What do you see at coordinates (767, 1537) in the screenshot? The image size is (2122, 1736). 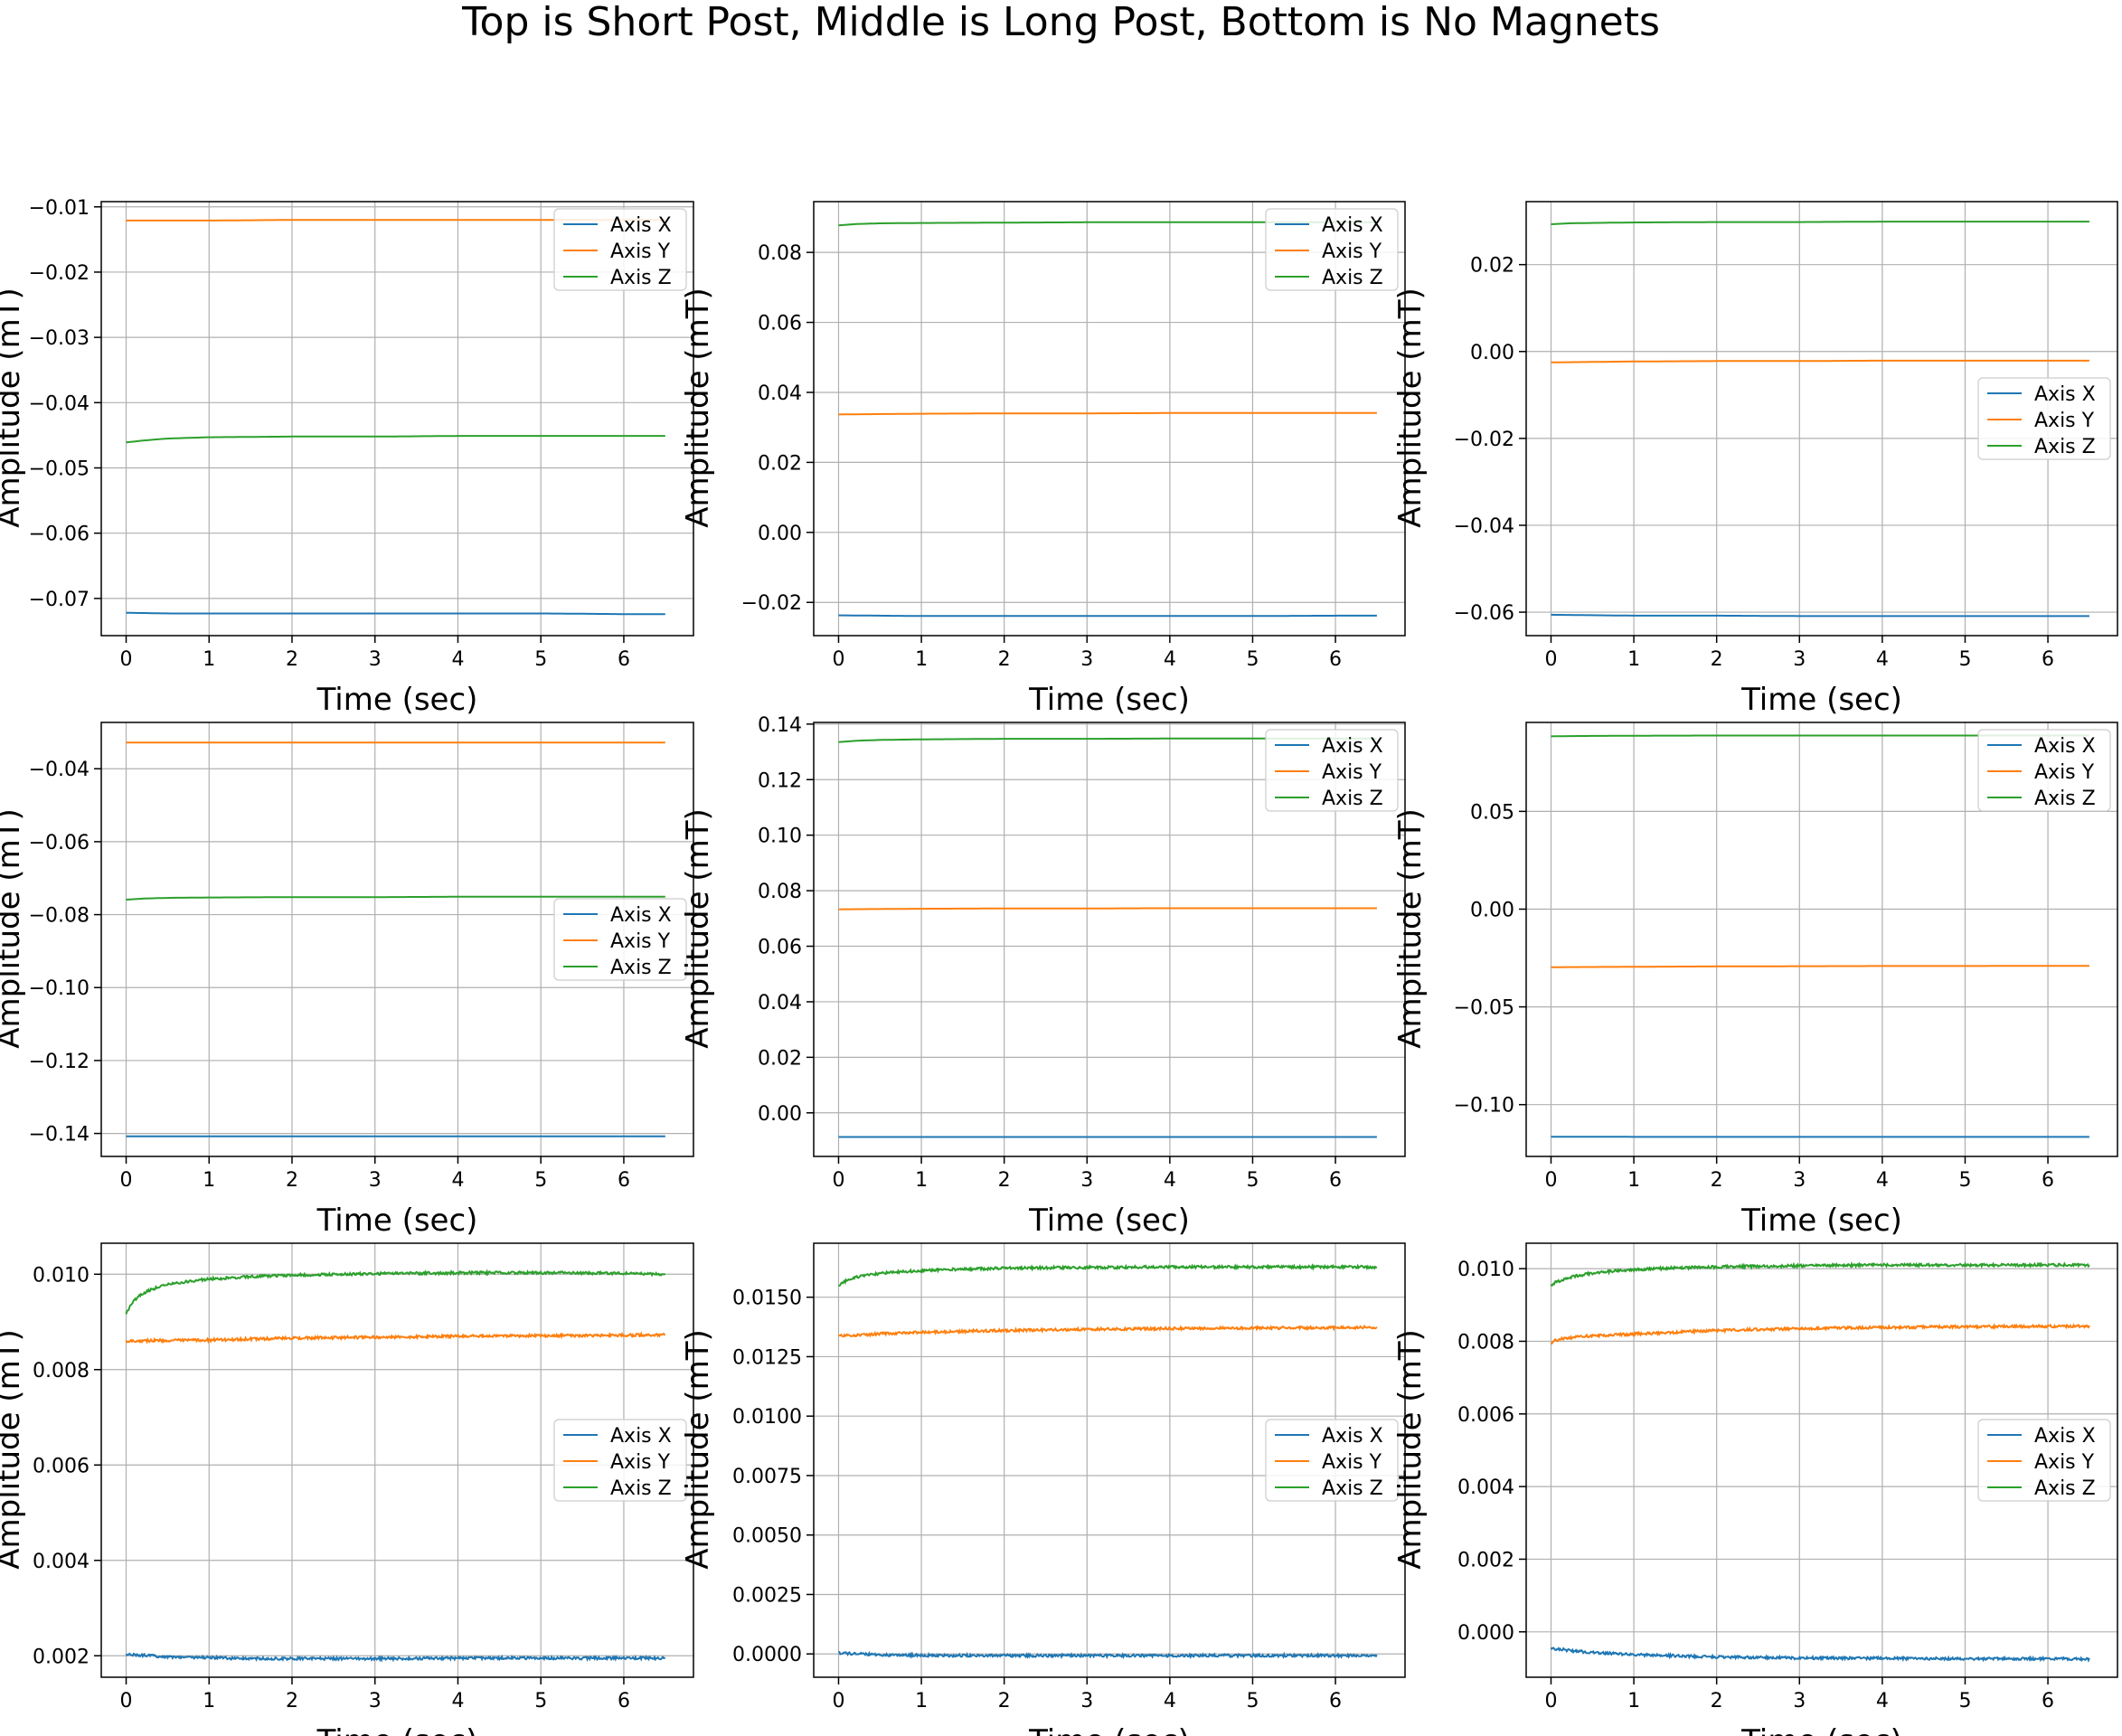 I see `y-tick-label: 0.0050` at bounding box center [767, 1537].